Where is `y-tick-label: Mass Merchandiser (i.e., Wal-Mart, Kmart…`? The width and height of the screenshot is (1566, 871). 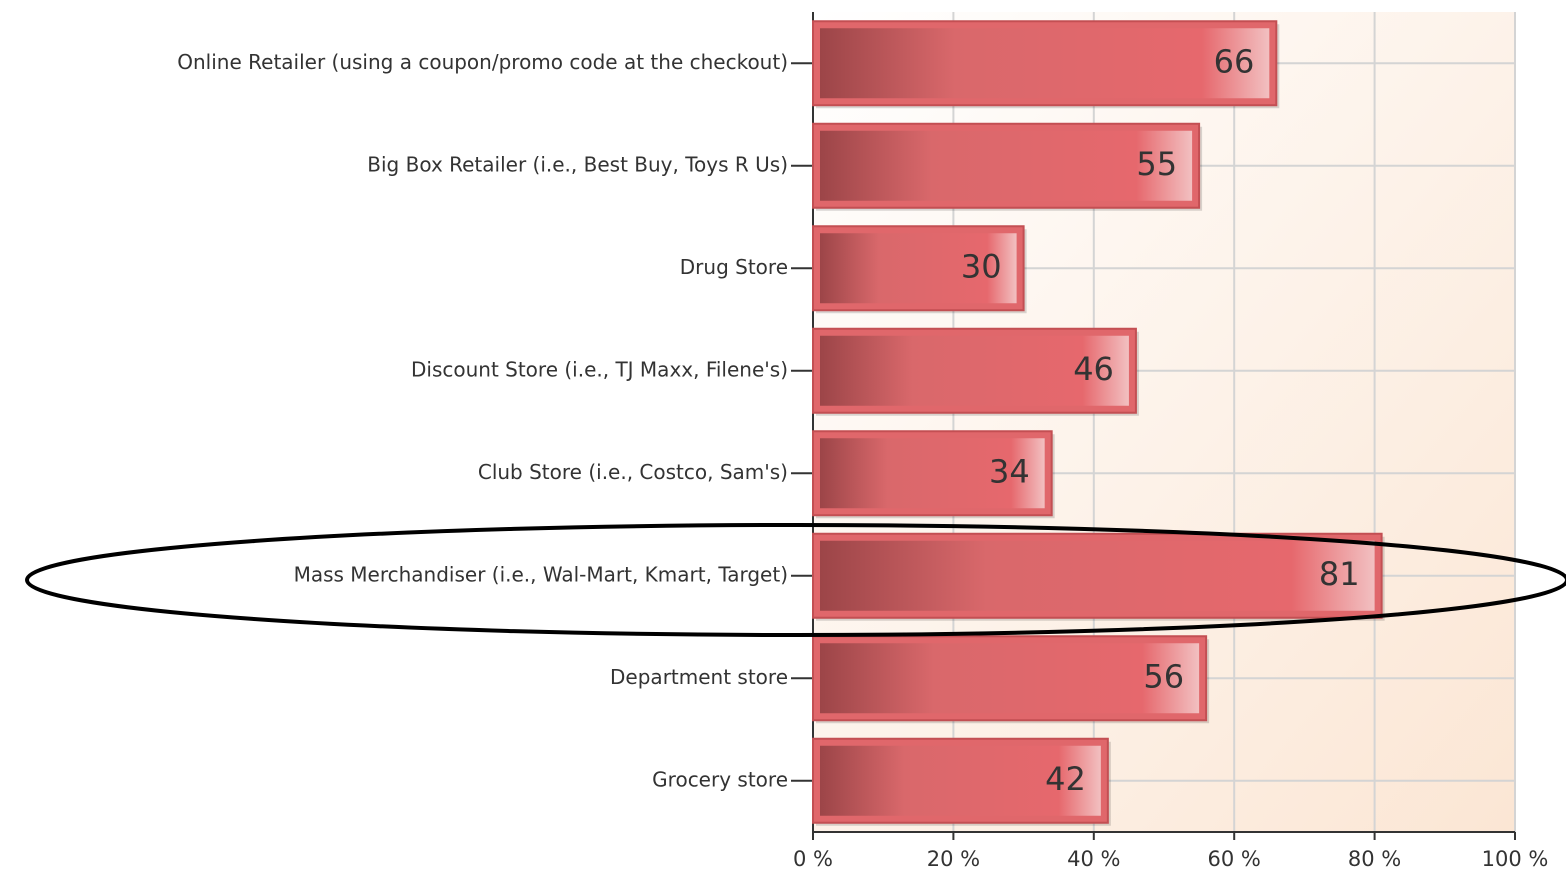
y-tick-label: Mass Merchandiser (i.e., Wal-Mart, Kmart… is located at coordinates (541, 574).